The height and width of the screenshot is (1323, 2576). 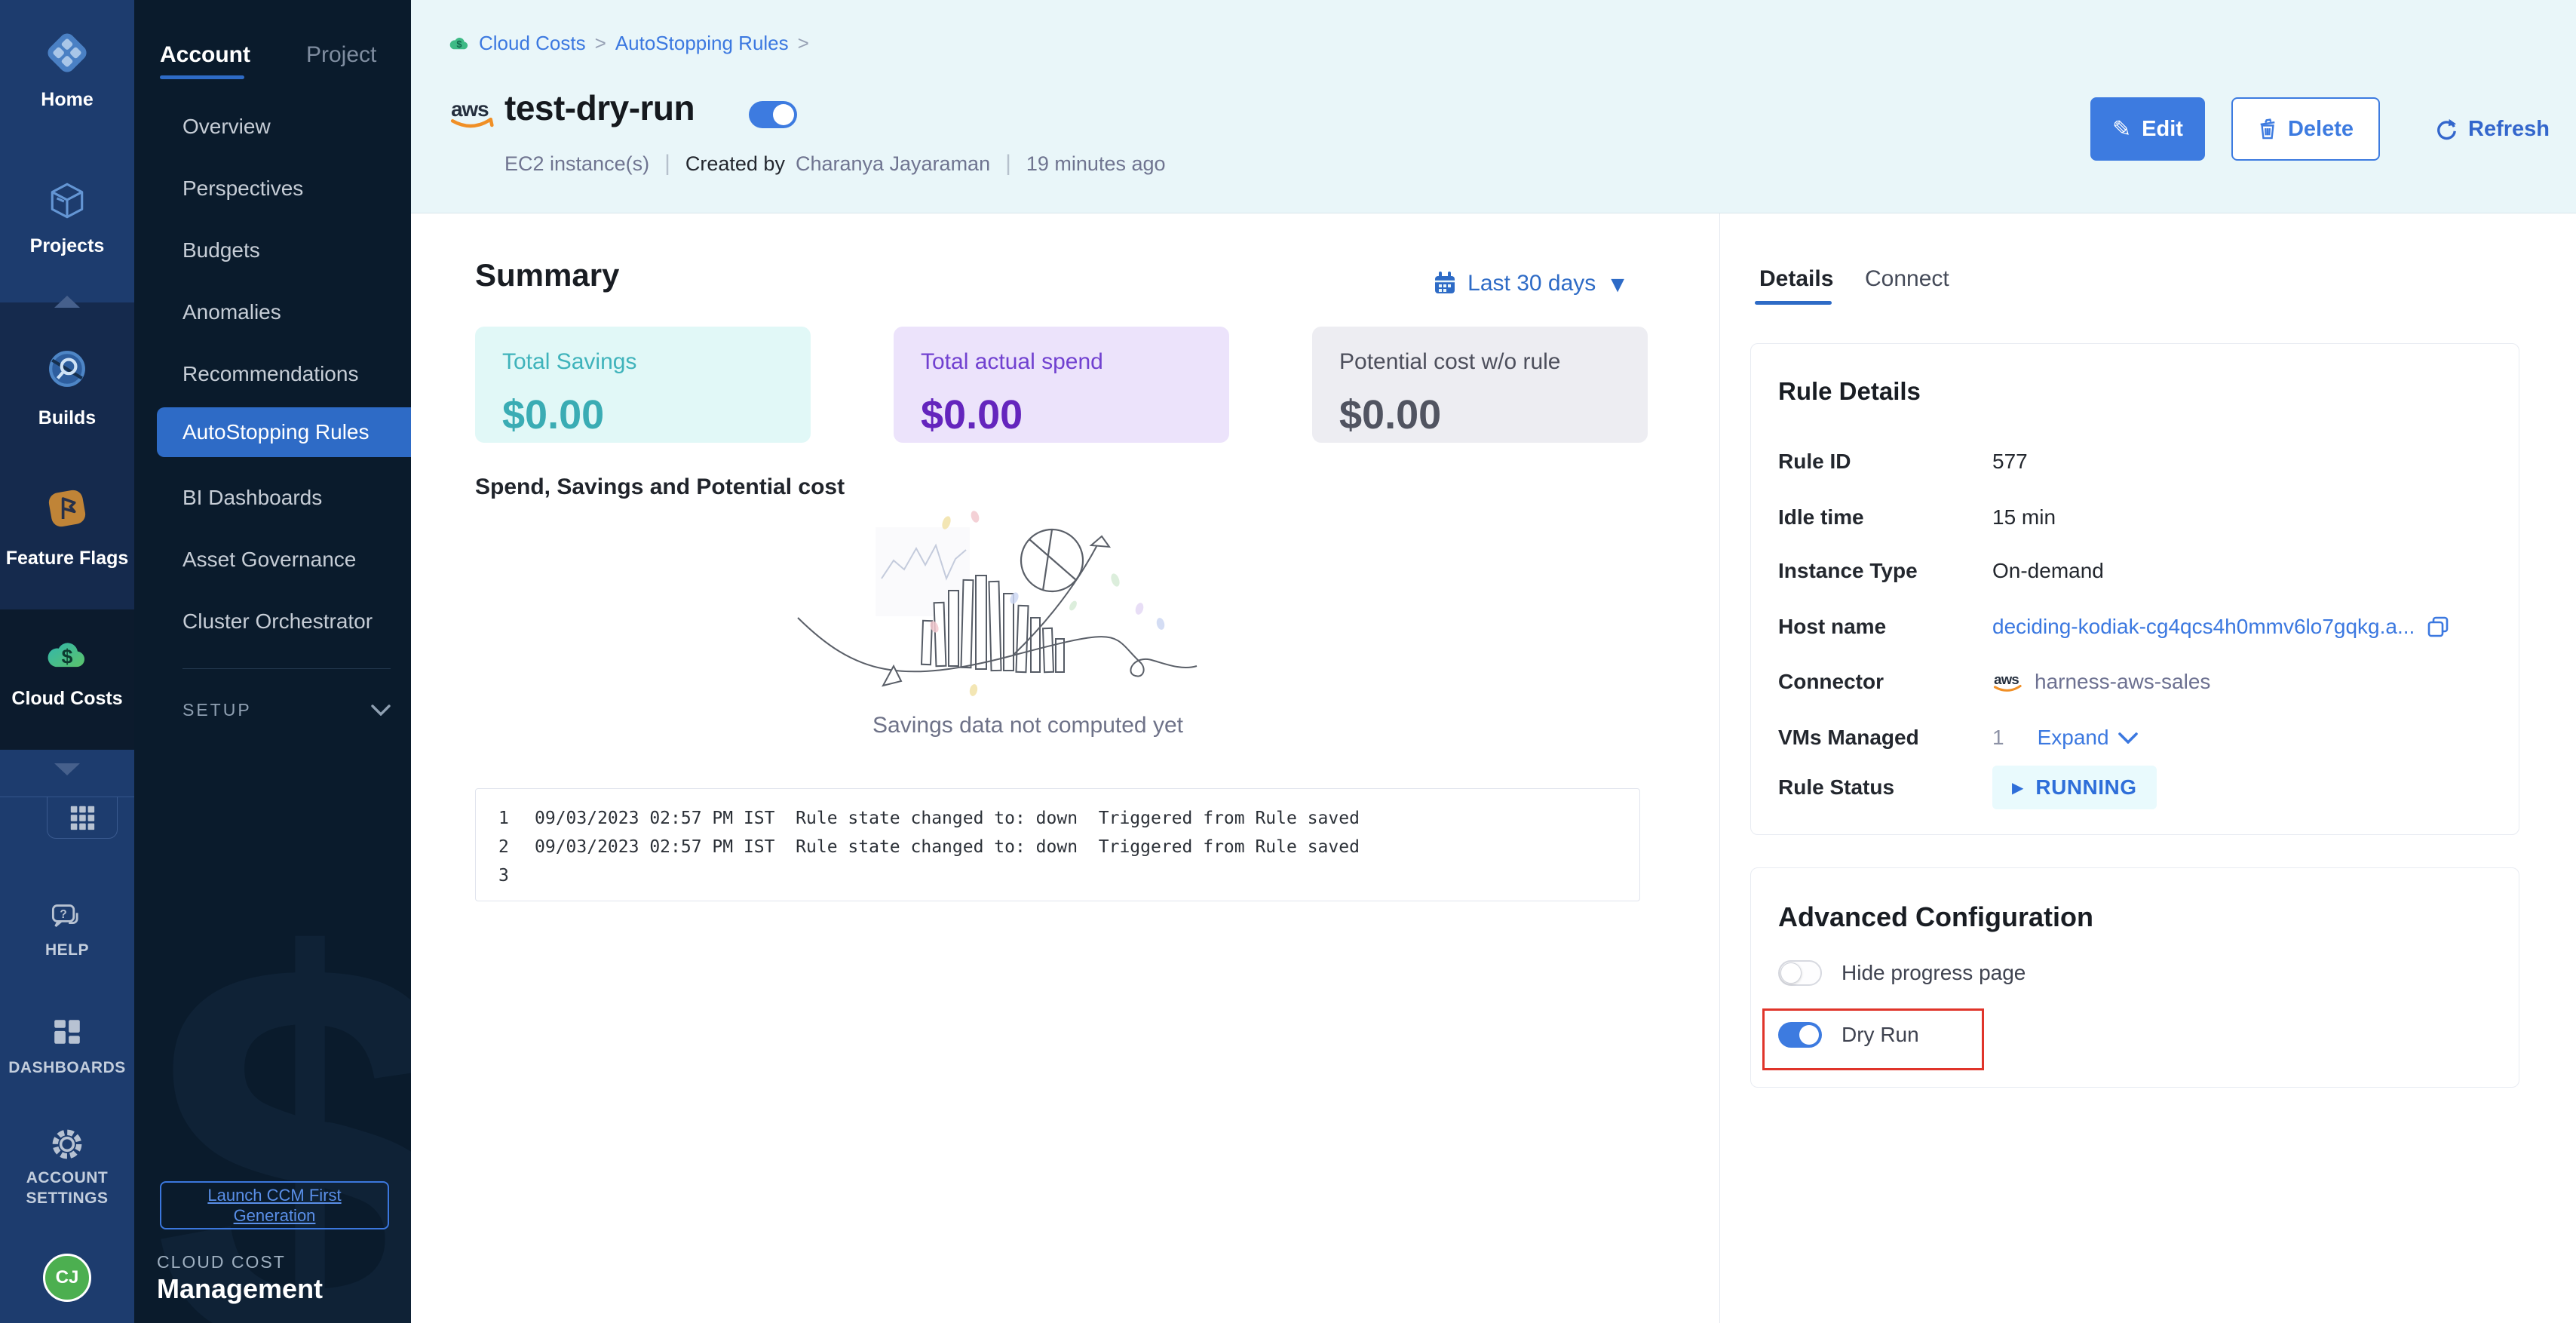 I want to click on idle-time-value: 15 min, so click(x=2024, y=517).